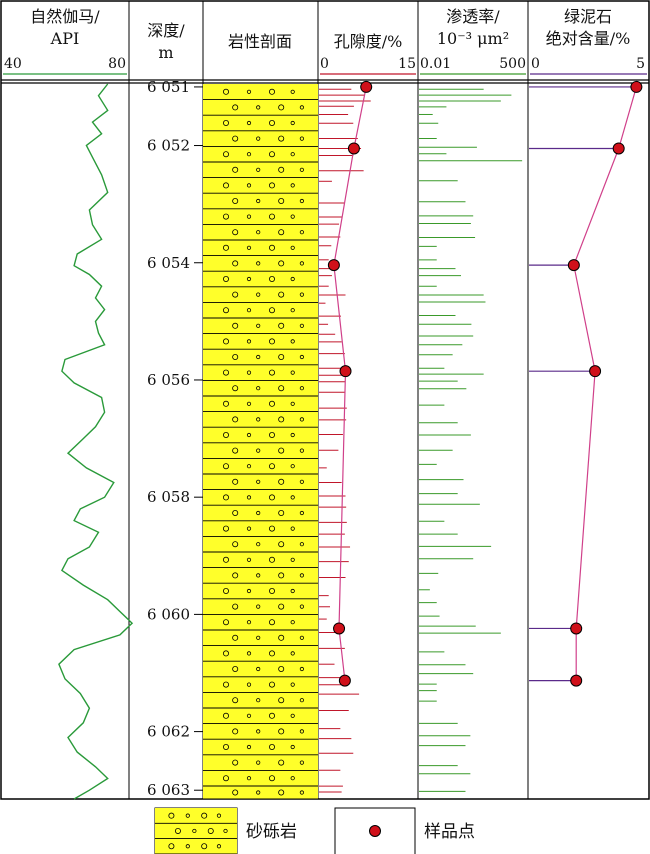 The image size is (650, 854). I want to click on lithology-header: 岩性剖面, so click(260, 41).